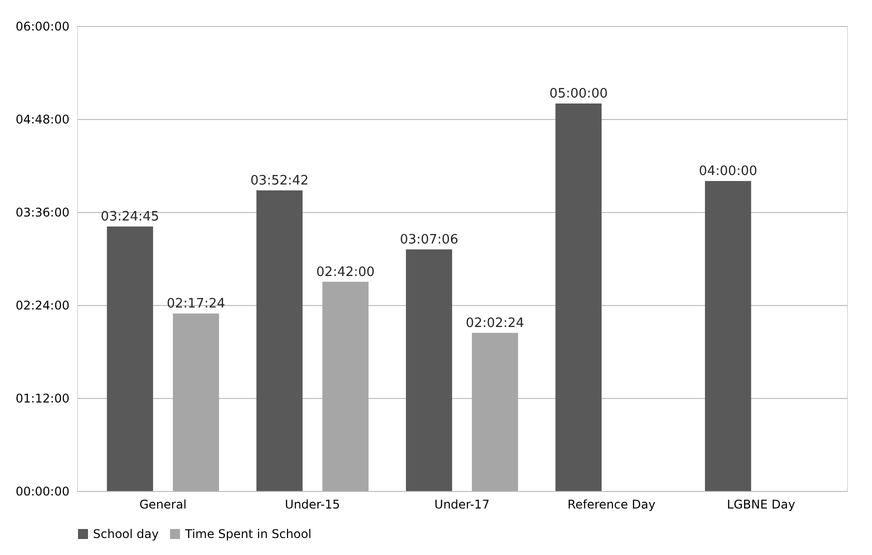 The image size is (872, 555). What do you see at coordinates (43, 399) in the screenshot?
I see `y-tick-label: 01:12:00` at bounding box center [43, 399].